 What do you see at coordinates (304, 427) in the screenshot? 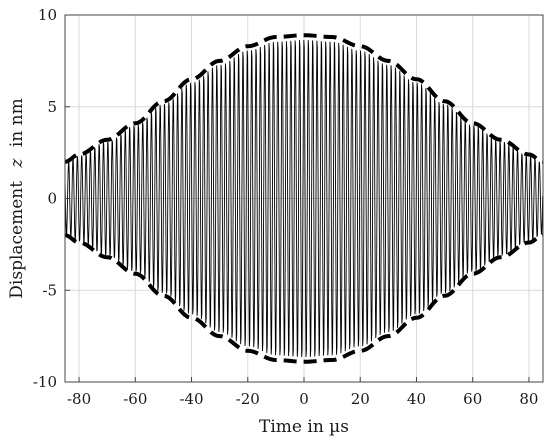
I see `x-axis-title: Time in µs` at bounding box center [304, 427].